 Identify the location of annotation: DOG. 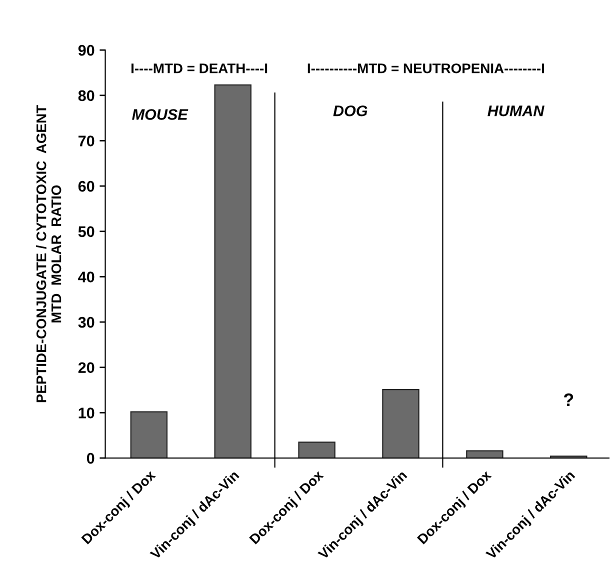
(350, 110).